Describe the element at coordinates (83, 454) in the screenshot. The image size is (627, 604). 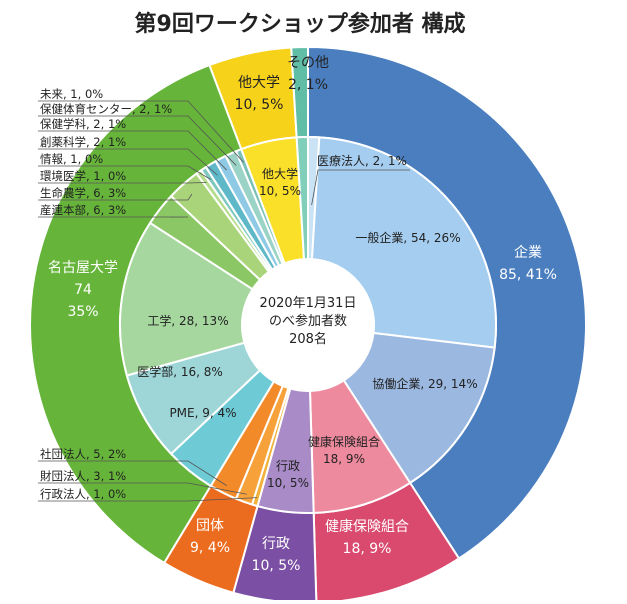
I see `inner-label-社団法人: 社団法人, 5, 2%` at that location.